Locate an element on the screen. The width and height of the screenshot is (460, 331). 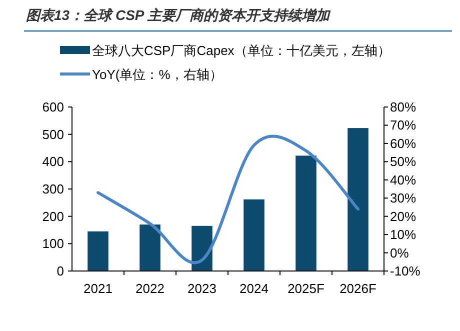
legend-item: 全球八大CSP厂商Capex（单位：十亿美元，左轴） is located at coordinates (225, 50).